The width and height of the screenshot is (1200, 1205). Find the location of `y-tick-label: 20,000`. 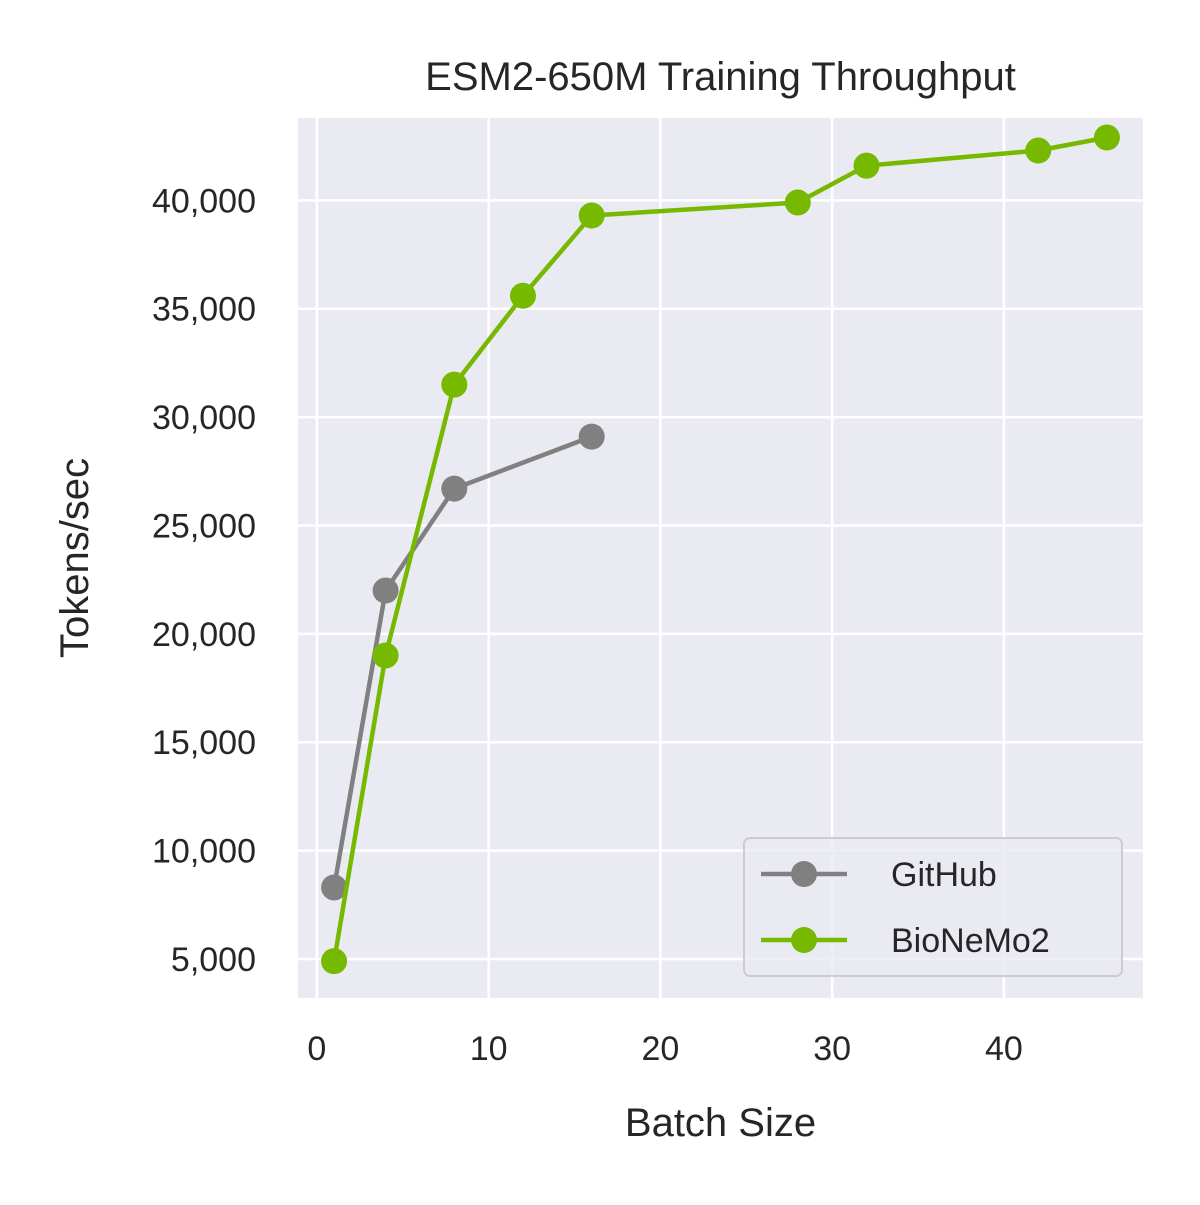

y-tick-label: 20,000 is located at coordinates (204, 635).